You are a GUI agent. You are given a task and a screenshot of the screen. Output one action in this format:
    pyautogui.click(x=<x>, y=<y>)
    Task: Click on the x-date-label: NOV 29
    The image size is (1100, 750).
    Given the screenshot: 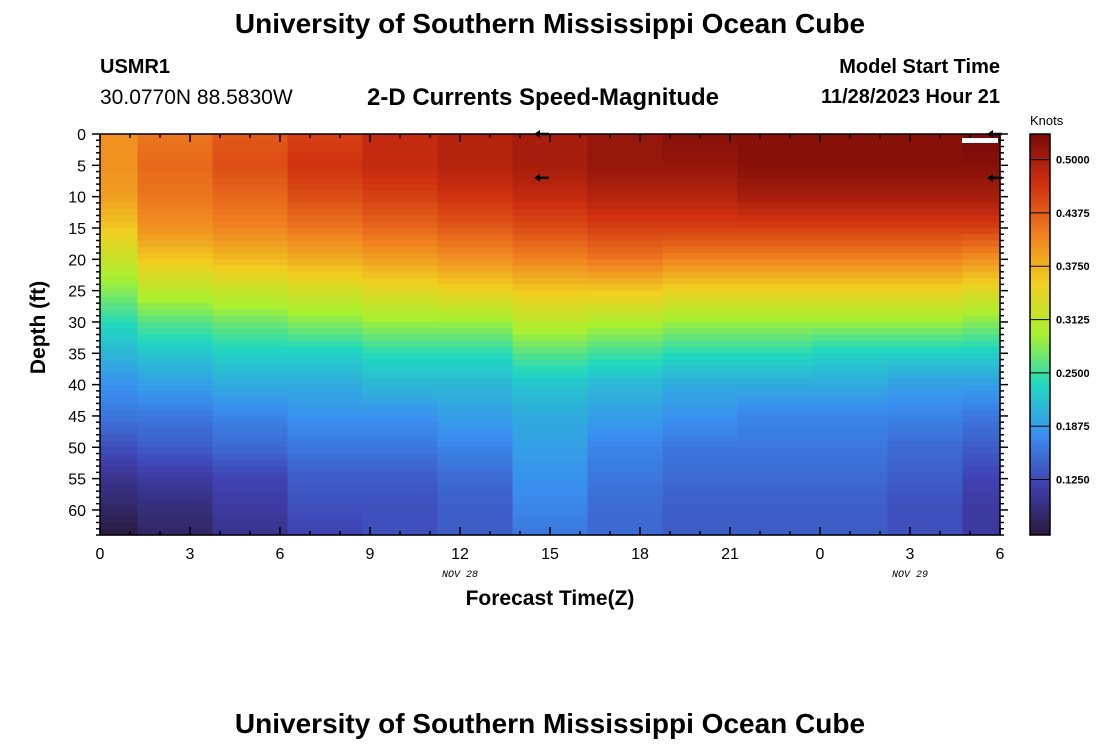 What is the action you would take?
    pyautogui.click(x=910, y=575)
    